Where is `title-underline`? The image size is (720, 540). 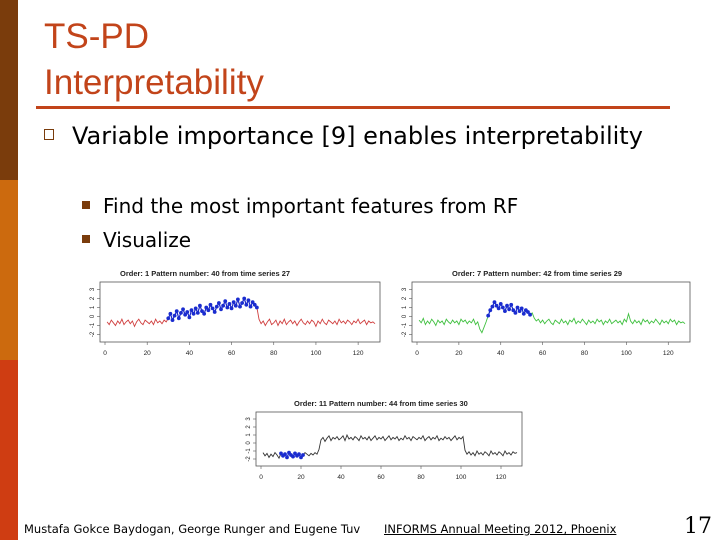 title-underline is located at coordinates (353, 107).